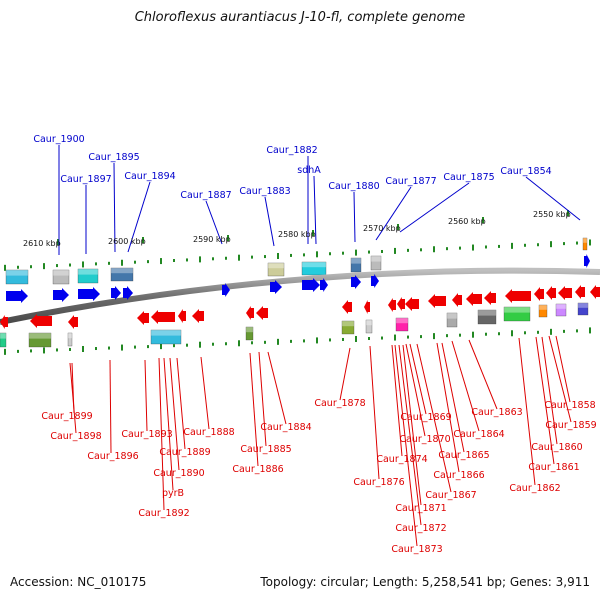 This screenshot has height=600, width=600. Describe the element at coordinates (257, 469) in the screenshot. I see `reverse-gene-label: Caur_1886` at that location.